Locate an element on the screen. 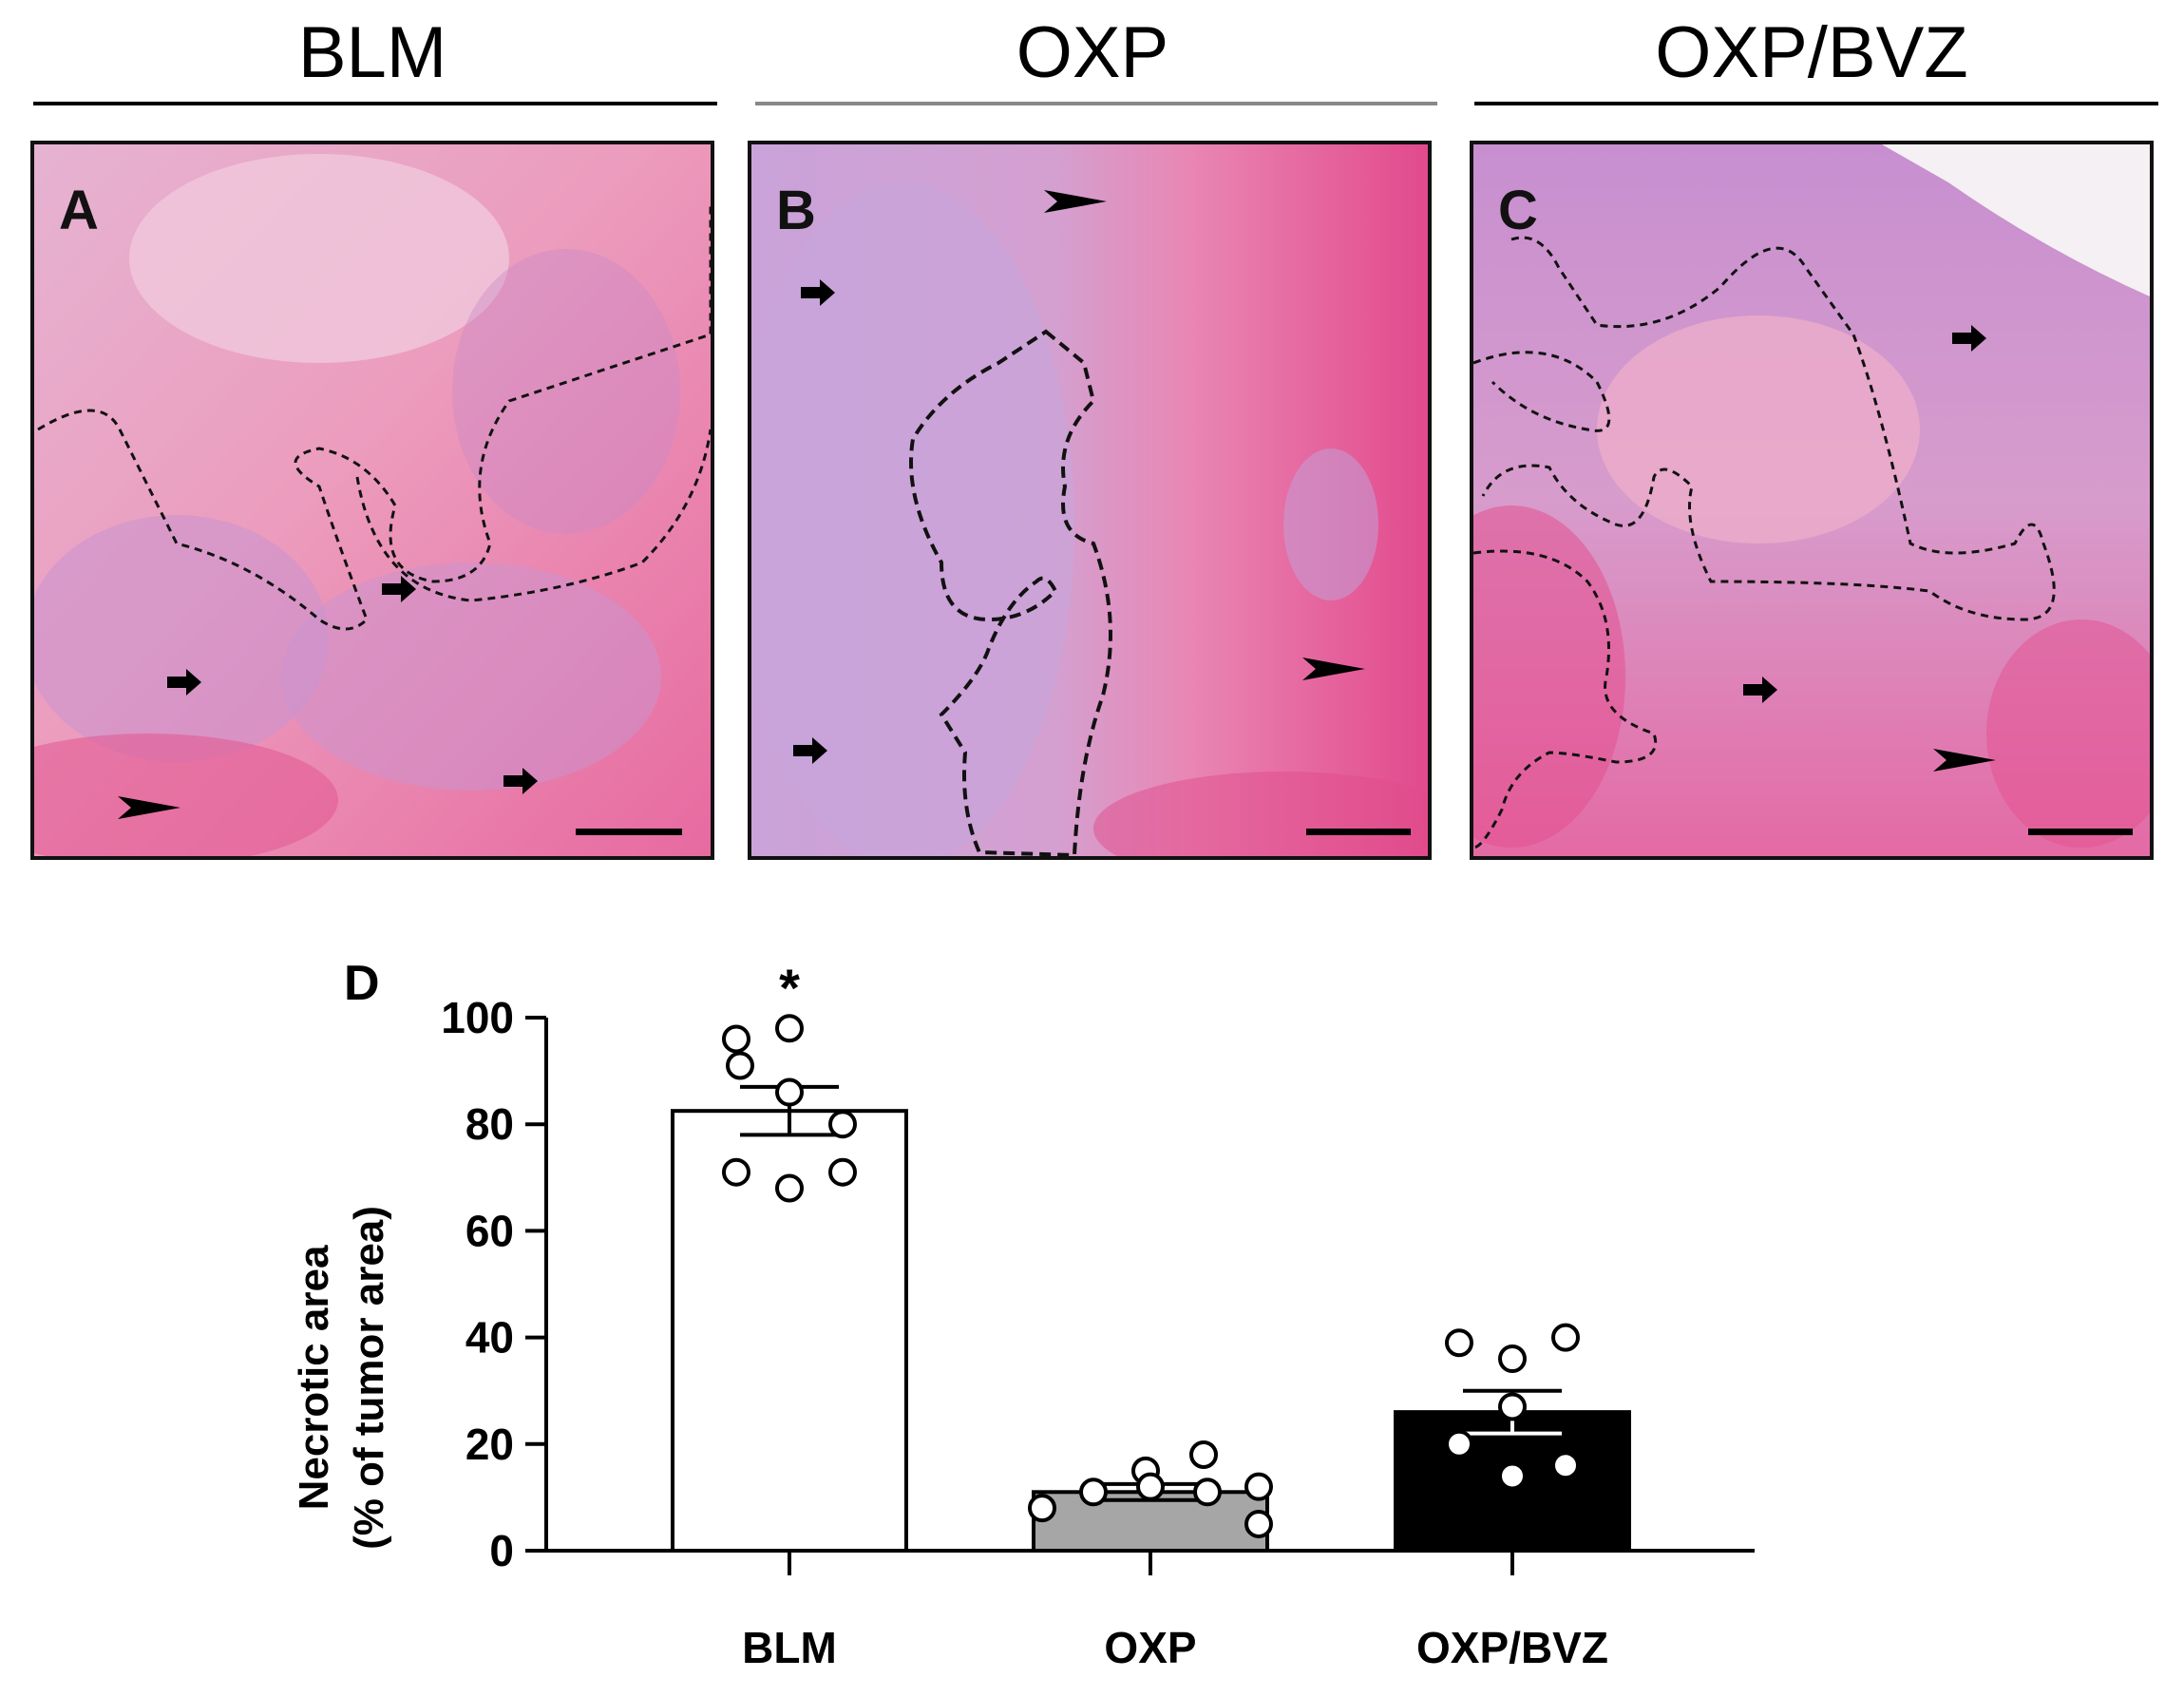  y-tick-label: 40 is located at coordinates (489, 1338).